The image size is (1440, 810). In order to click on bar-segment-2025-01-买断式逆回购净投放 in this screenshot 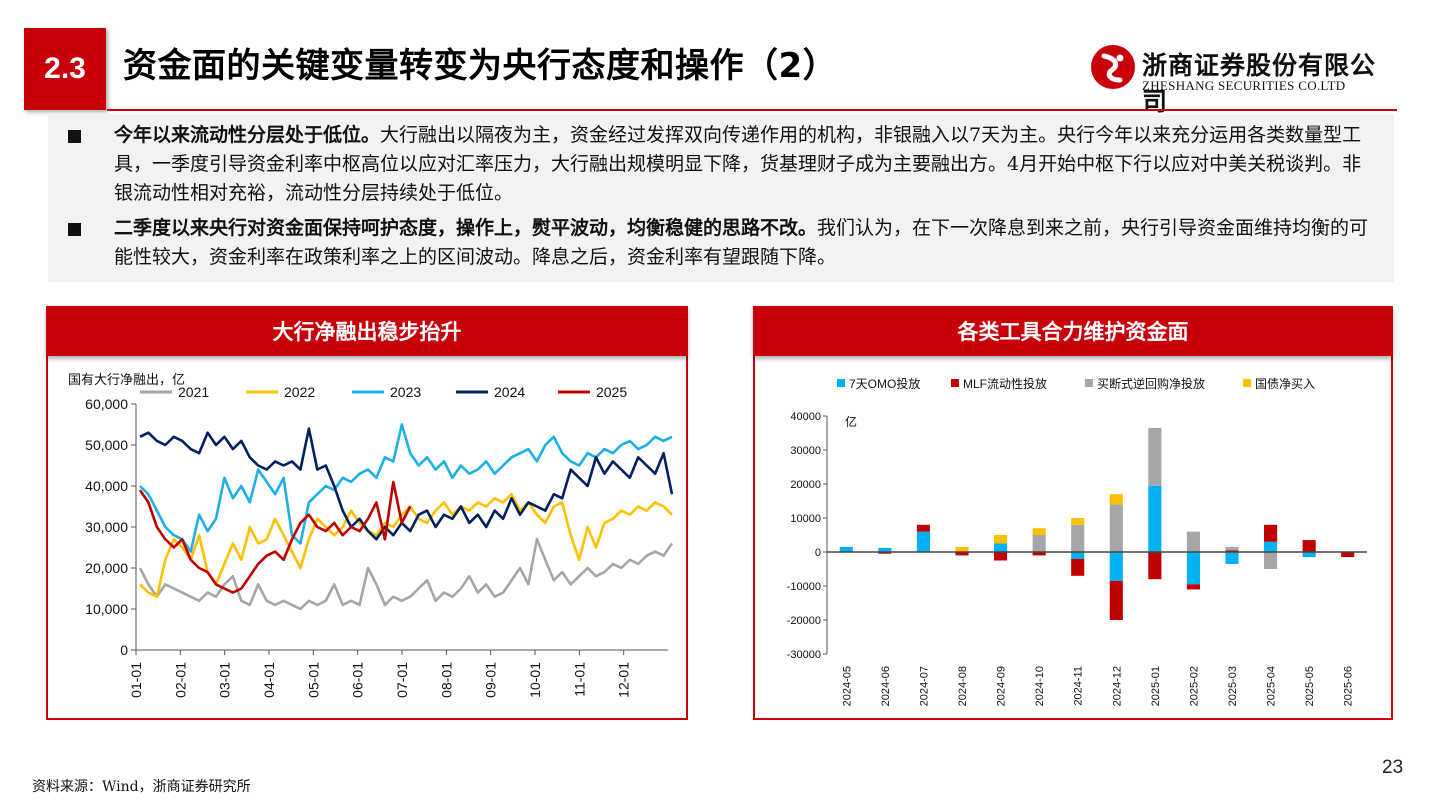, I will do `click(1155, 456)`.